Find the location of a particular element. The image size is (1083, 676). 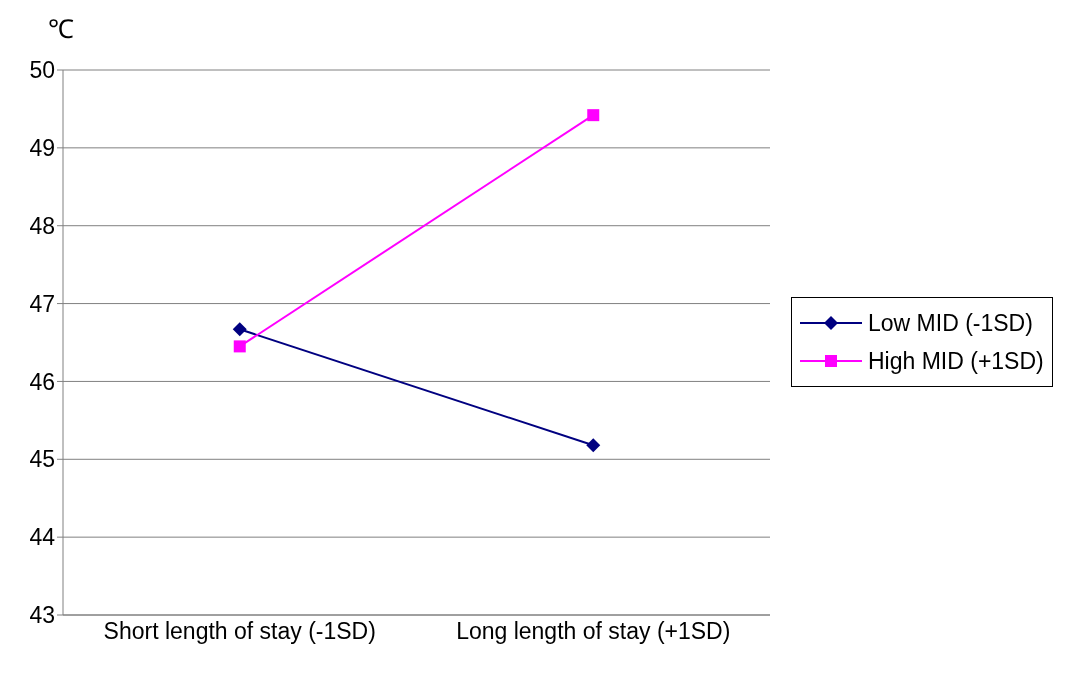

x-tick-label: Long length of stay (+1SD) is located at coordinates (593, 631).